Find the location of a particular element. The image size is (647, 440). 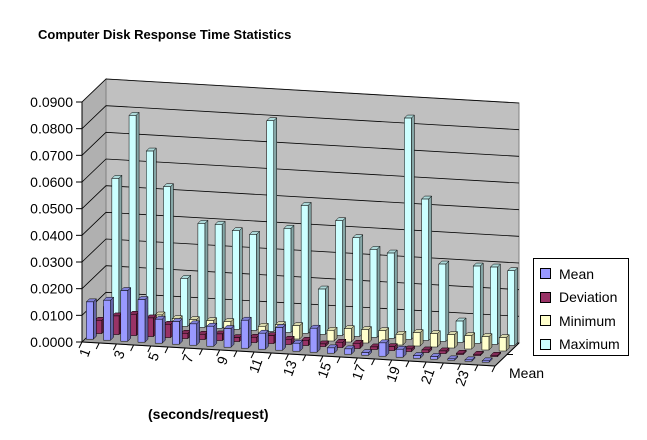

legend-item-maximum: Maximum is located at coordinates (581, 345).